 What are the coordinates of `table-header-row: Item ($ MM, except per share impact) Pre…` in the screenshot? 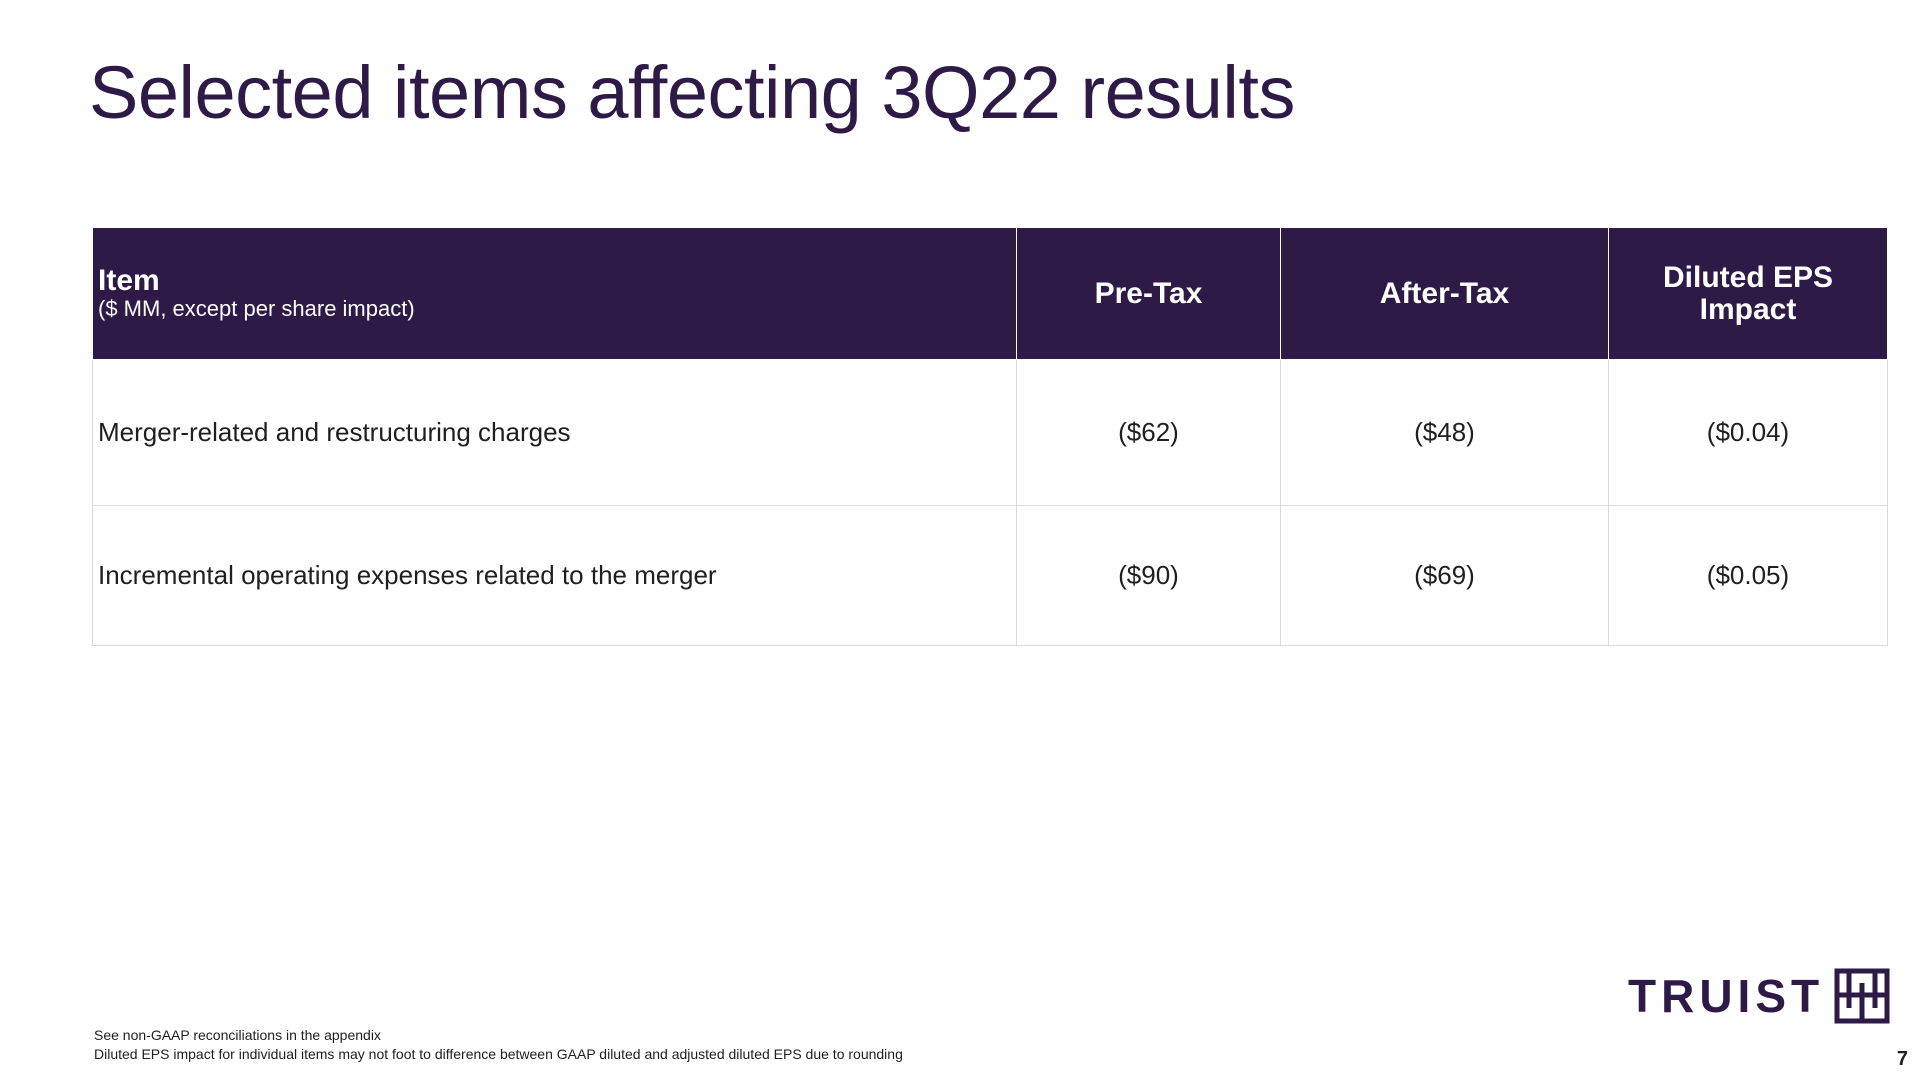 It's located at (990, 293).